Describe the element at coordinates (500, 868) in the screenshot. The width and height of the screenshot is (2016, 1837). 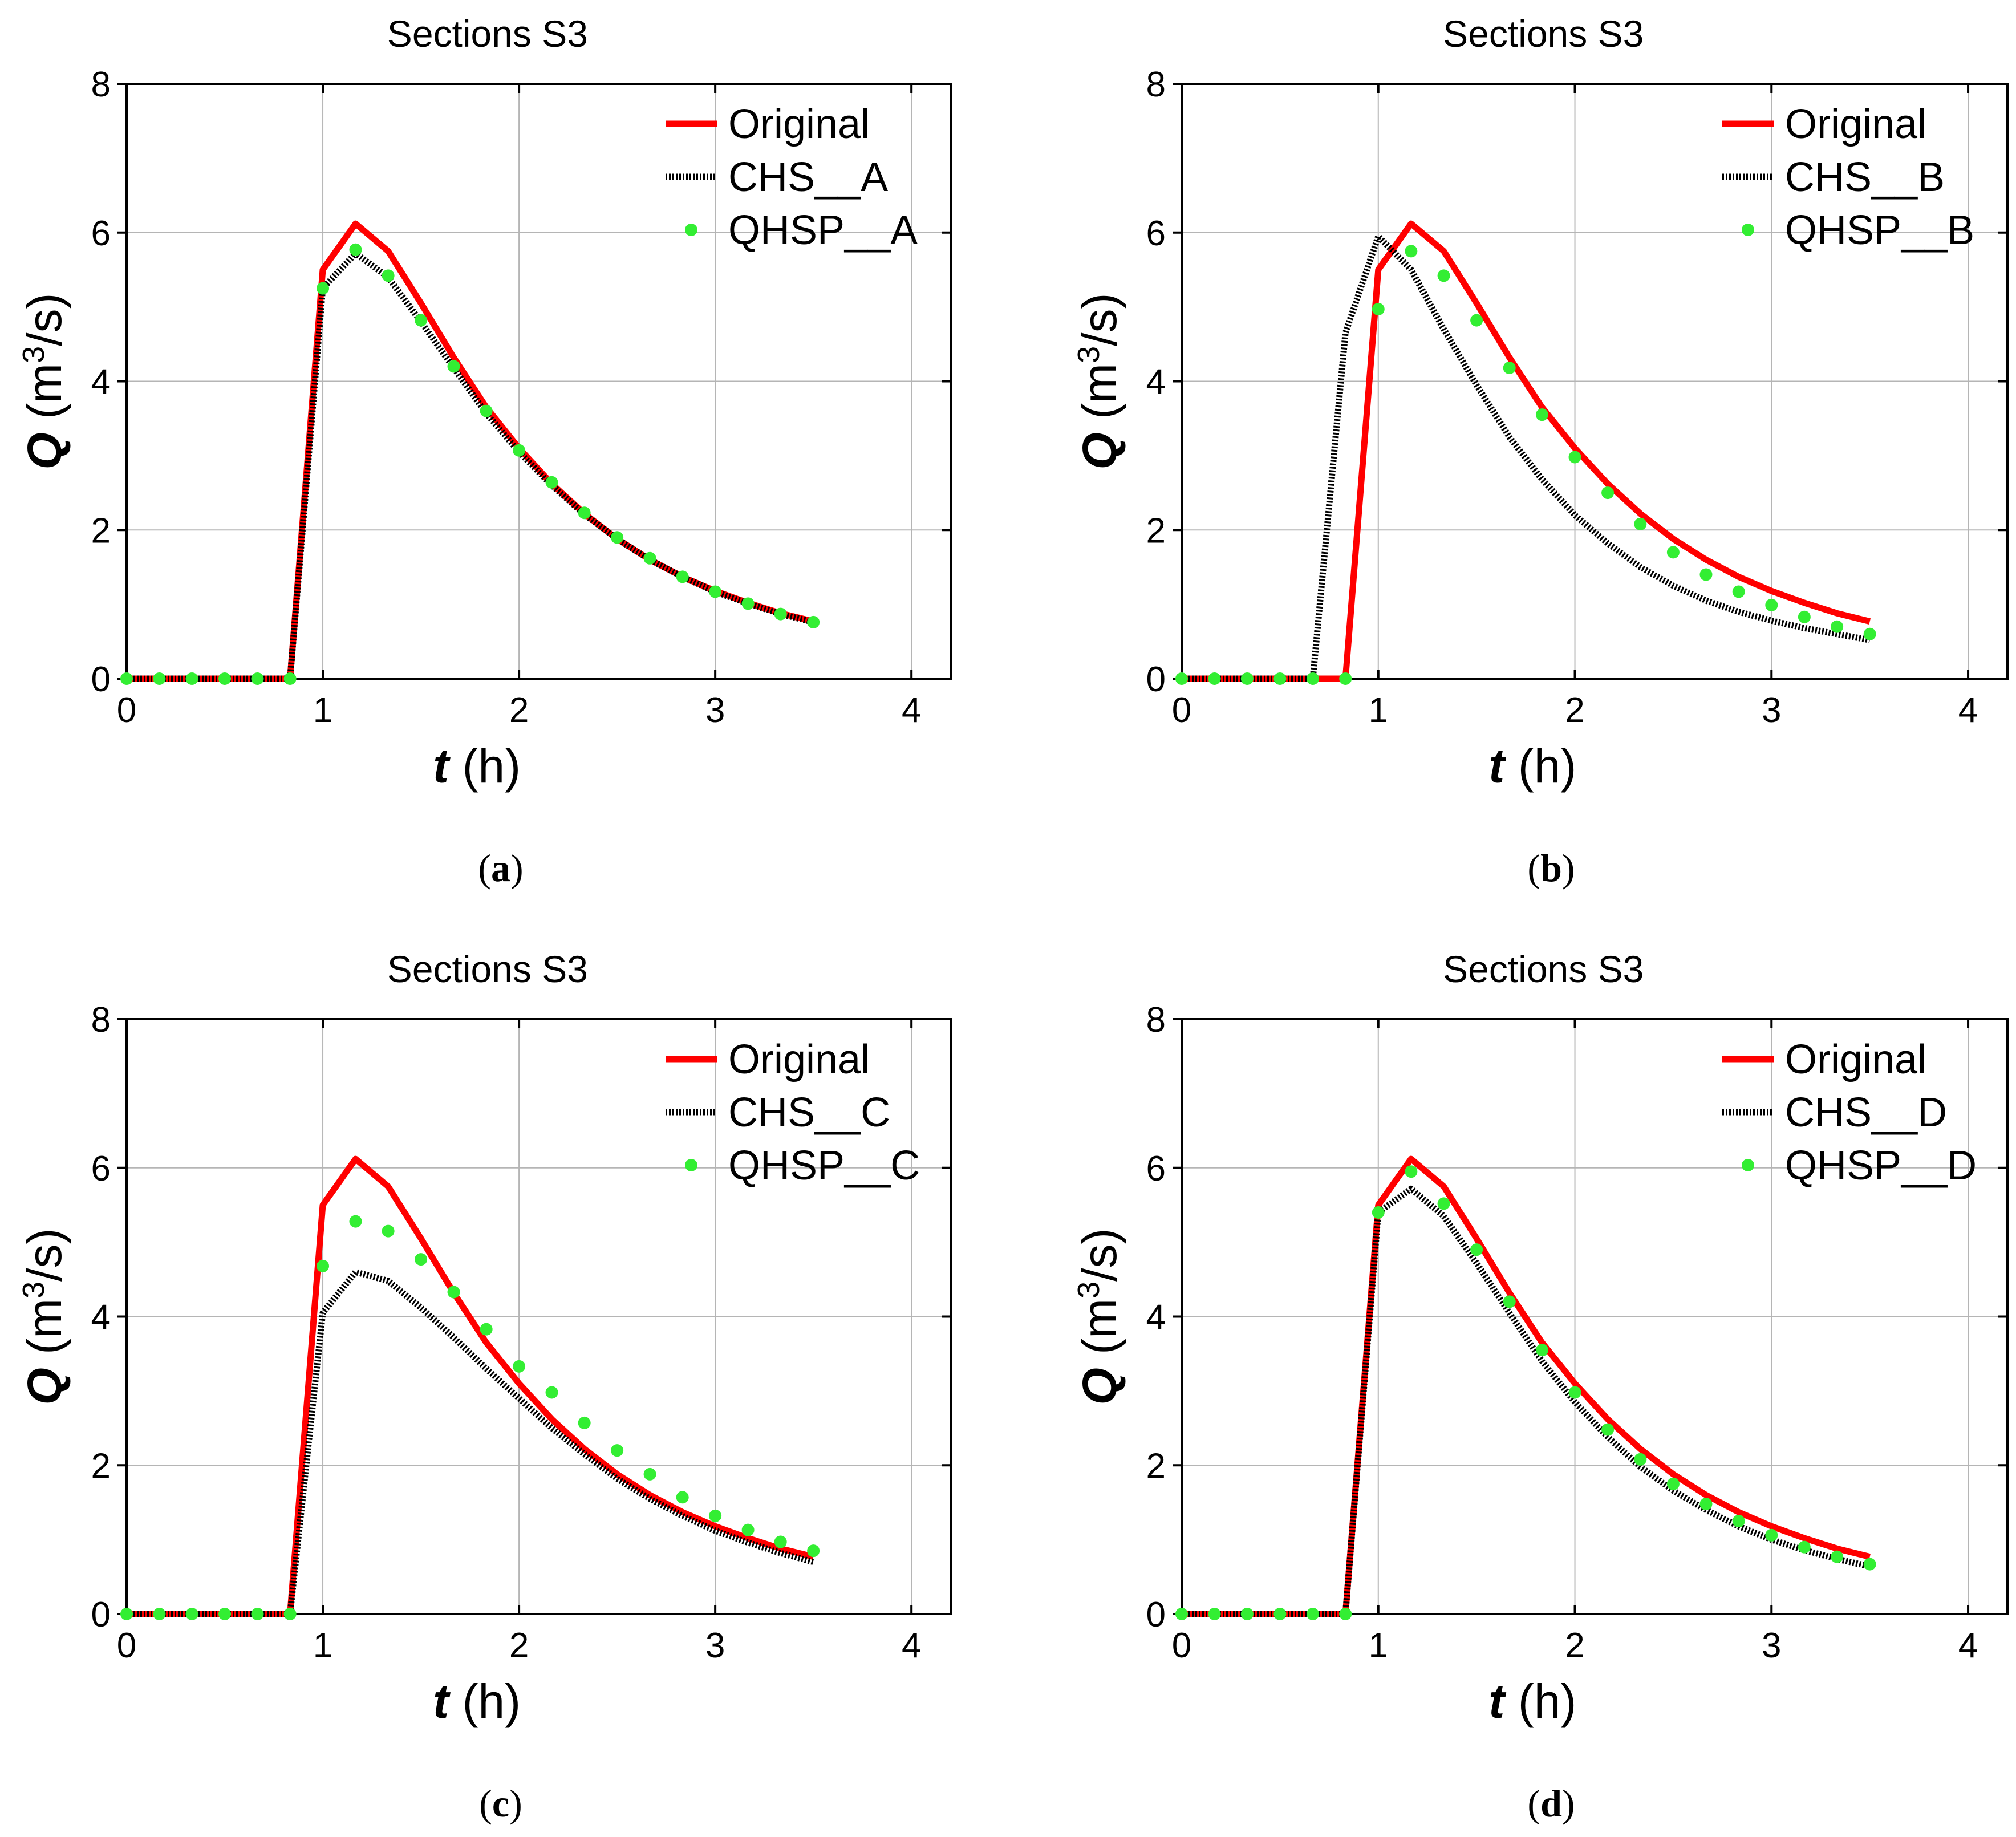
I see `caption-letter: a` at that location.